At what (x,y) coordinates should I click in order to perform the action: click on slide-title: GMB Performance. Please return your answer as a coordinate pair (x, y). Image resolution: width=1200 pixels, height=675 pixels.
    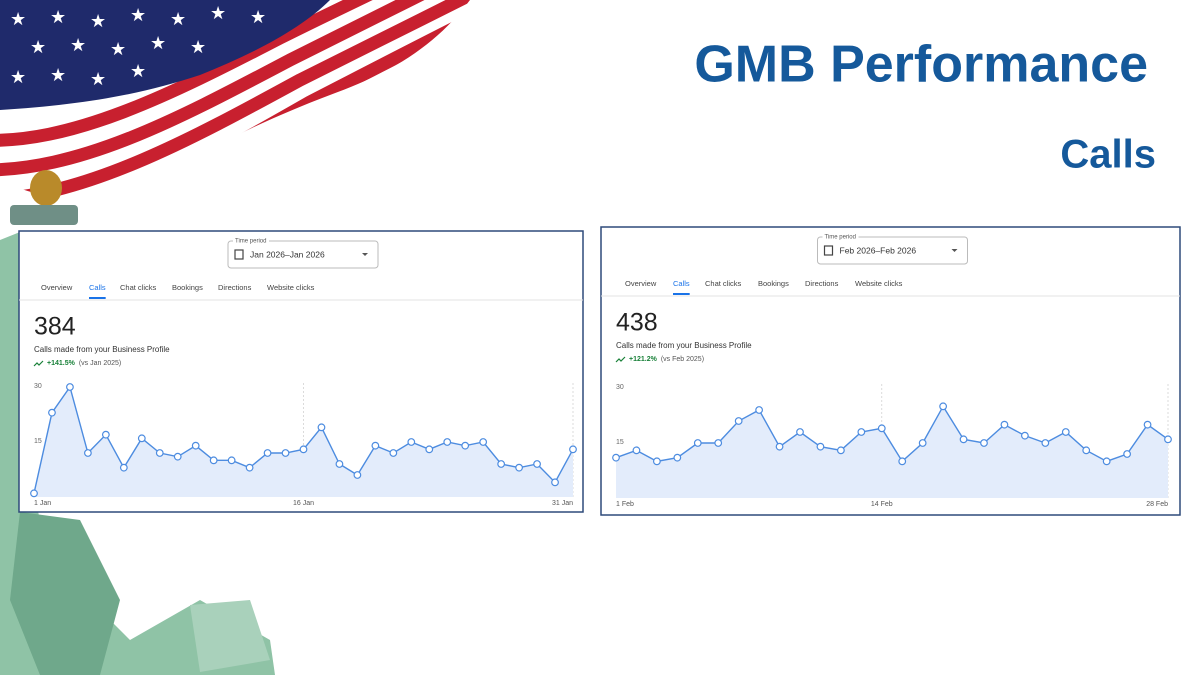
    Looking at the image, I should click on (921, 65).